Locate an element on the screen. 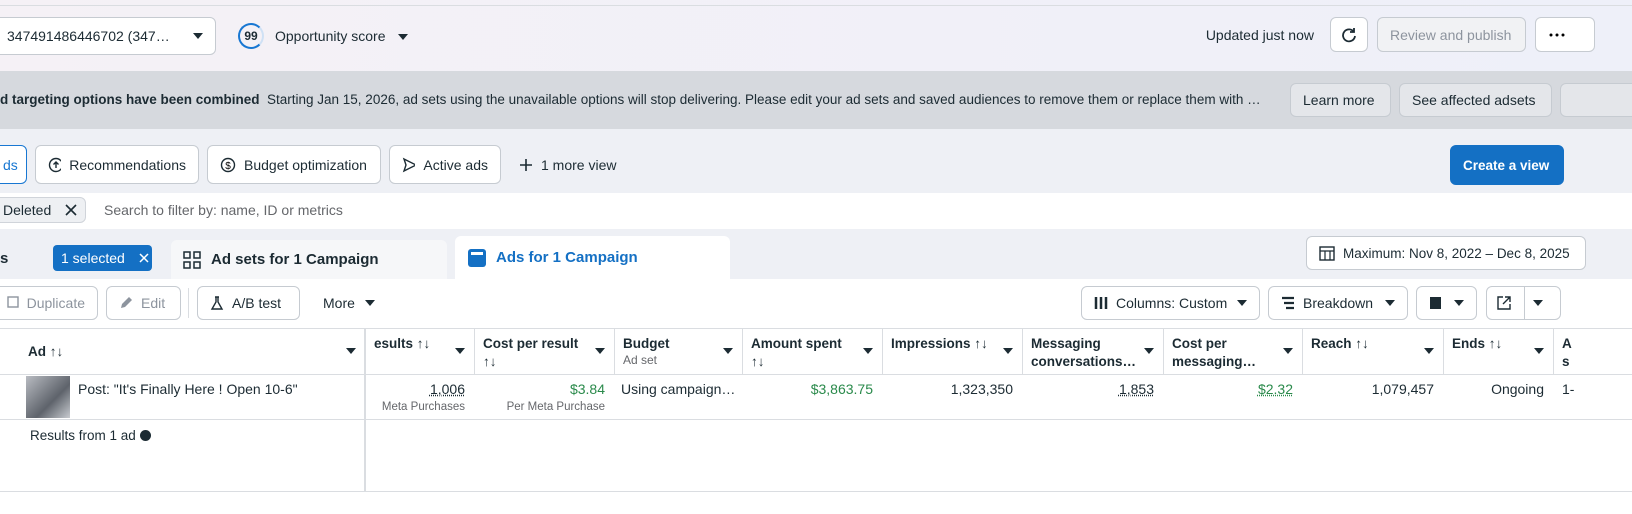 The image size is (1632, 514). calendar-icon is located at coordinates (1327, 253).